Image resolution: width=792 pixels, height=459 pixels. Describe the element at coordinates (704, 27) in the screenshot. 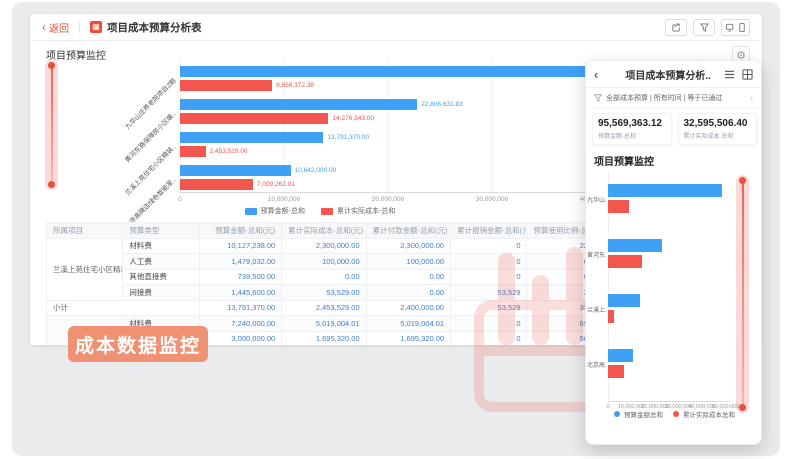

I see `filter-button` at that location.